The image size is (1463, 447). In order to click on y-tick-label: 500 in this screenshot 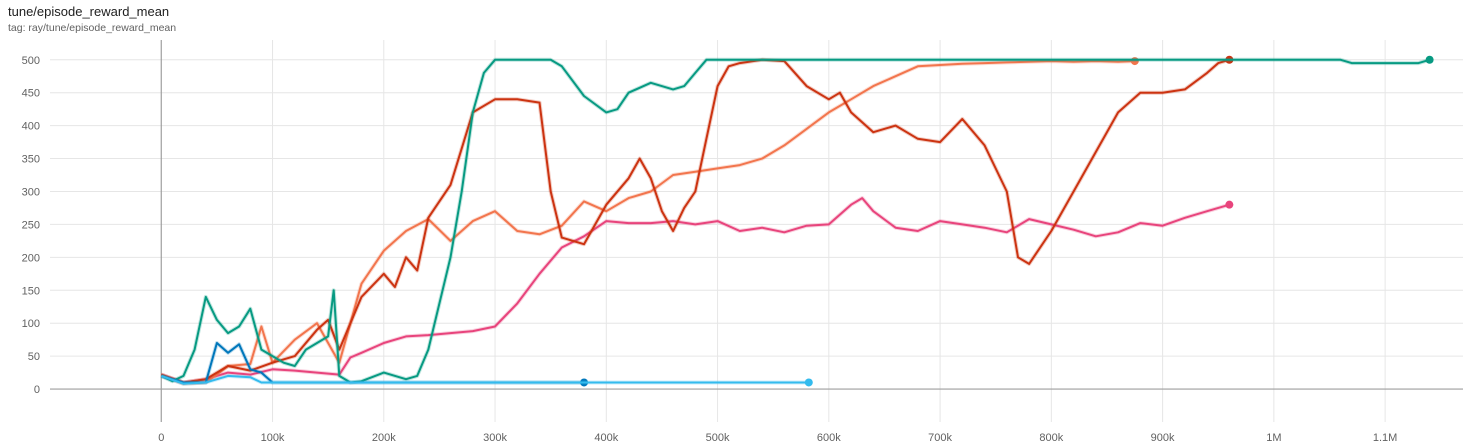, I will do `click(31, 61)`.